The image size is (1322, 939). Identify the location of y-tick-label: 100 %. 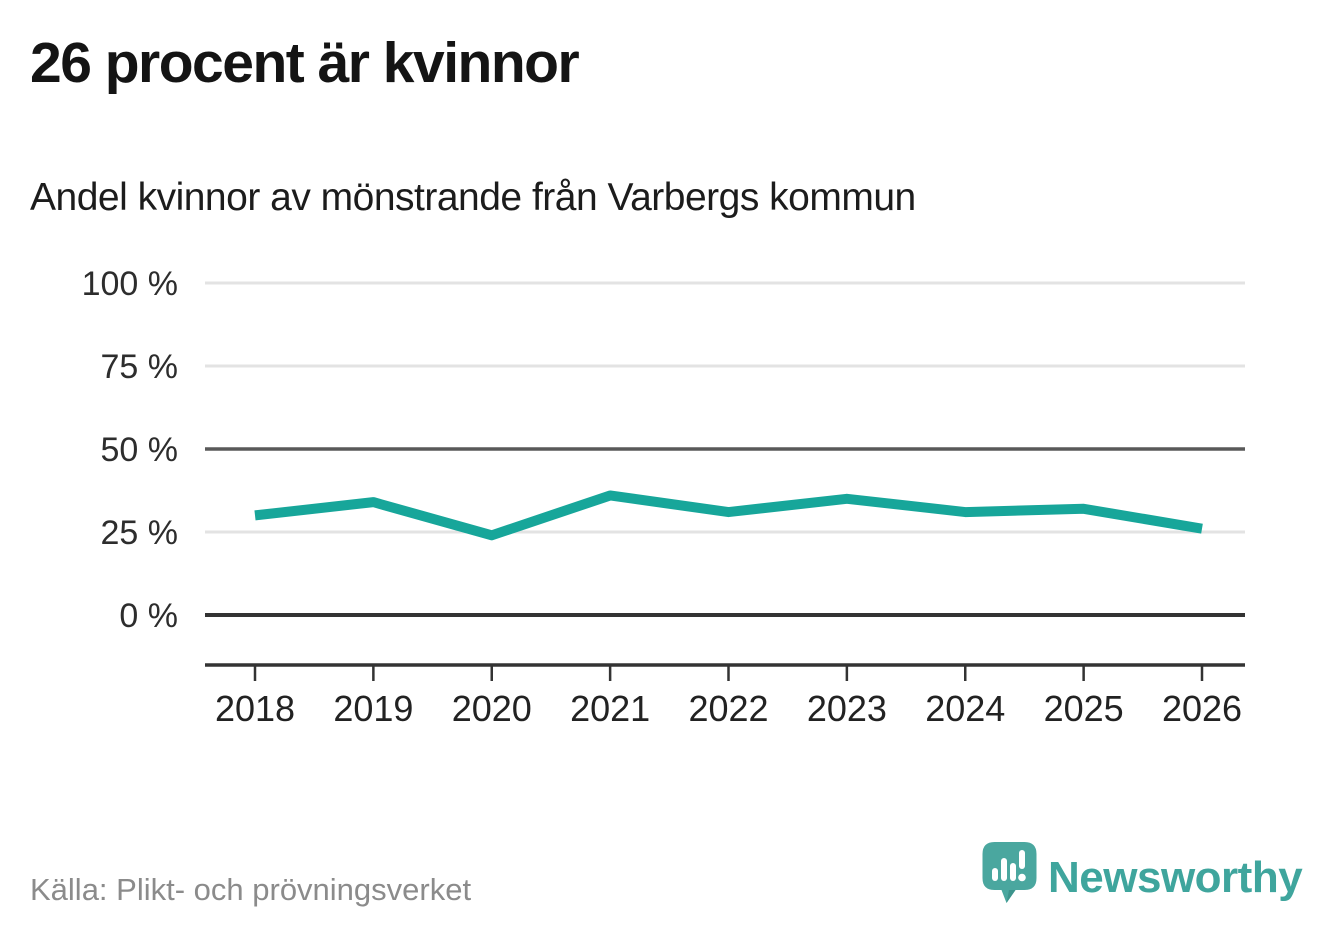
(130, 284).